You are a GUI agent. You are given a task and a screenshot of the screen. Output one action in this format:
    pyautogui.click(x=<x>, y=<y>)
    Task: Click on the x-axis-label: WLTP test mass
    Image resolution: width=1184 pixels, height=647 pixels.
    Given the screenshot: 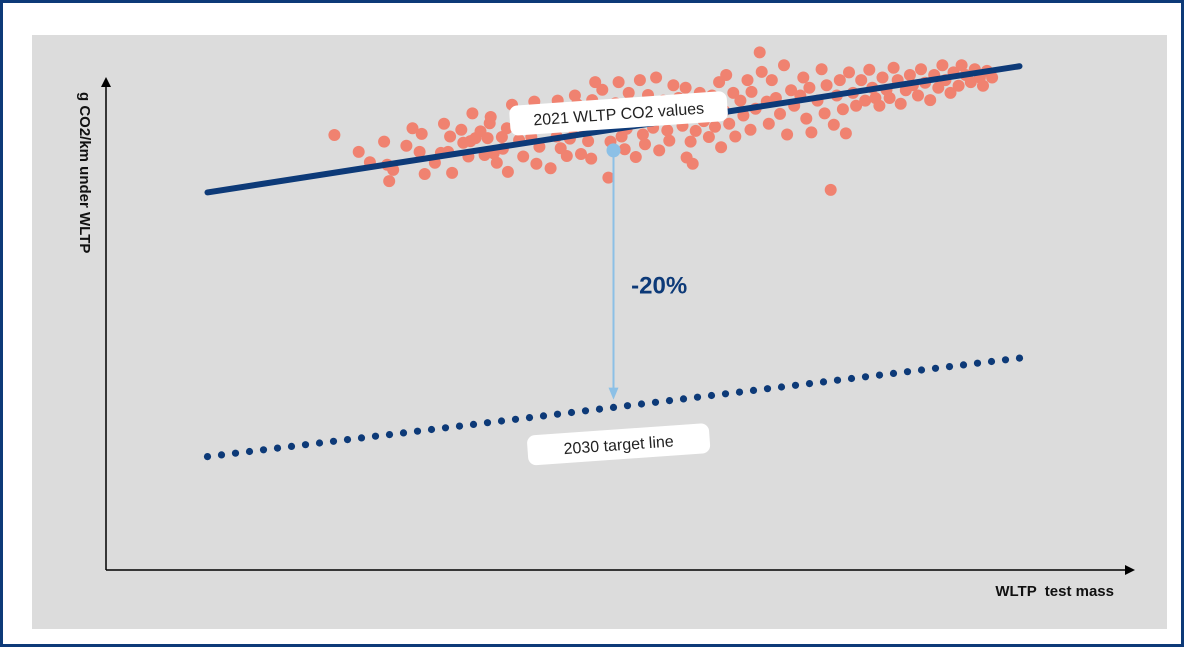 What is the action you would take?
    pyautogui.click(x=1054, y=591)
    